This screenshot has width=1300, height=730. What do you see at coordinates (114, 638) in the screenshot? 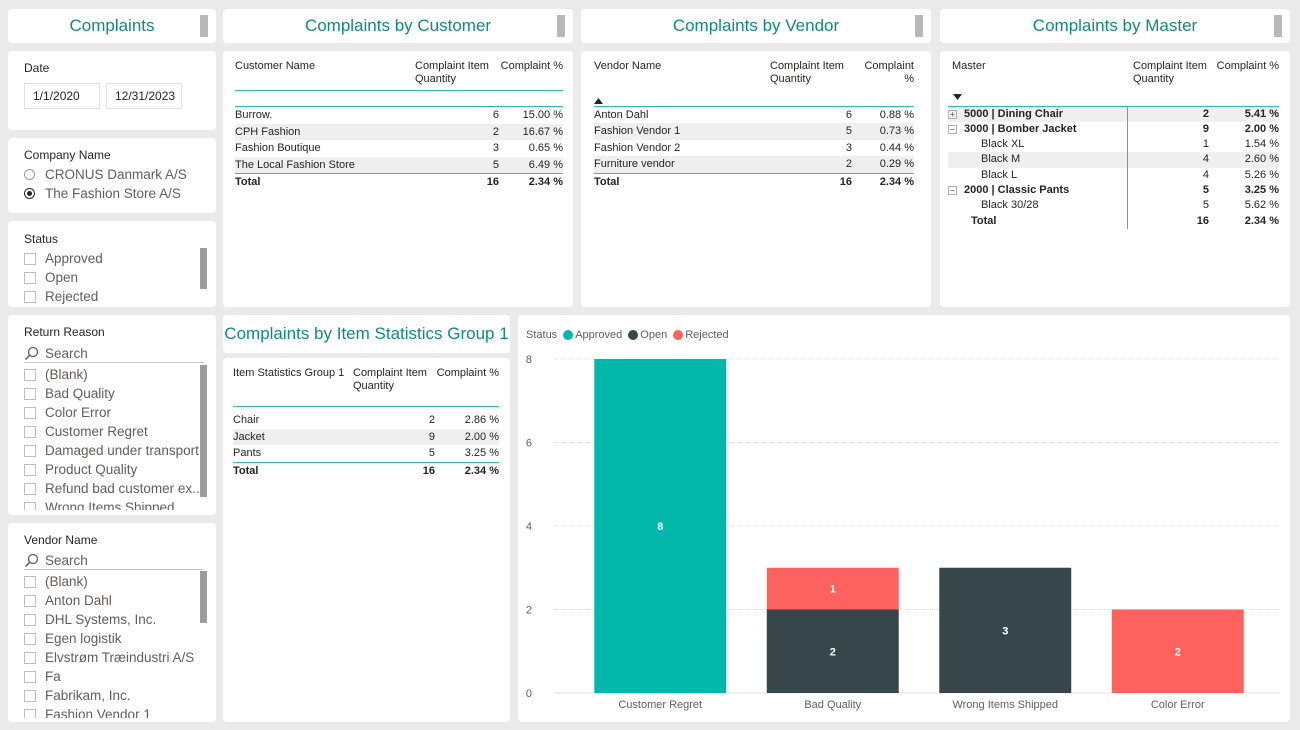
I see `vendor-option: Egen logistik` at bounding box center [114, 638].